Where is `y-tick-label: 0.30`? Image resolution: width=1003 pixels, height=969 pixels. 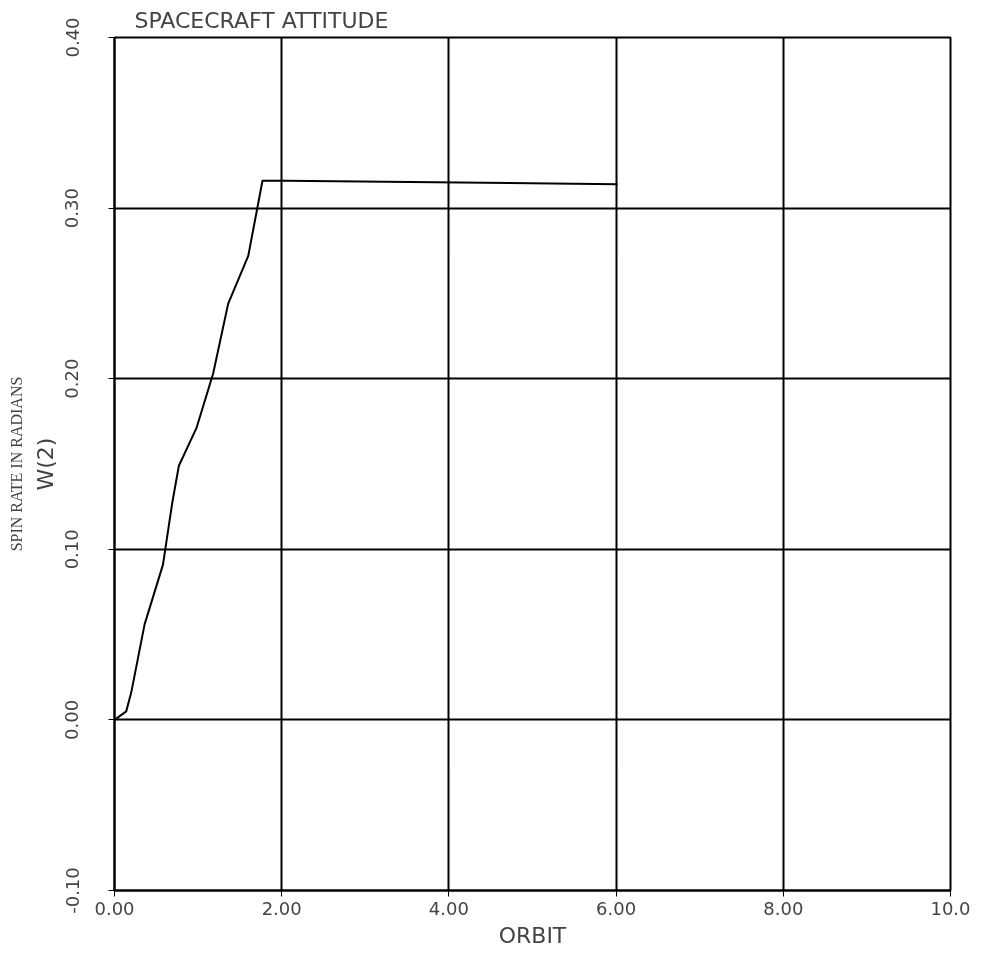
y-tick-label: 0.30 is located at coordinates (72, 208).